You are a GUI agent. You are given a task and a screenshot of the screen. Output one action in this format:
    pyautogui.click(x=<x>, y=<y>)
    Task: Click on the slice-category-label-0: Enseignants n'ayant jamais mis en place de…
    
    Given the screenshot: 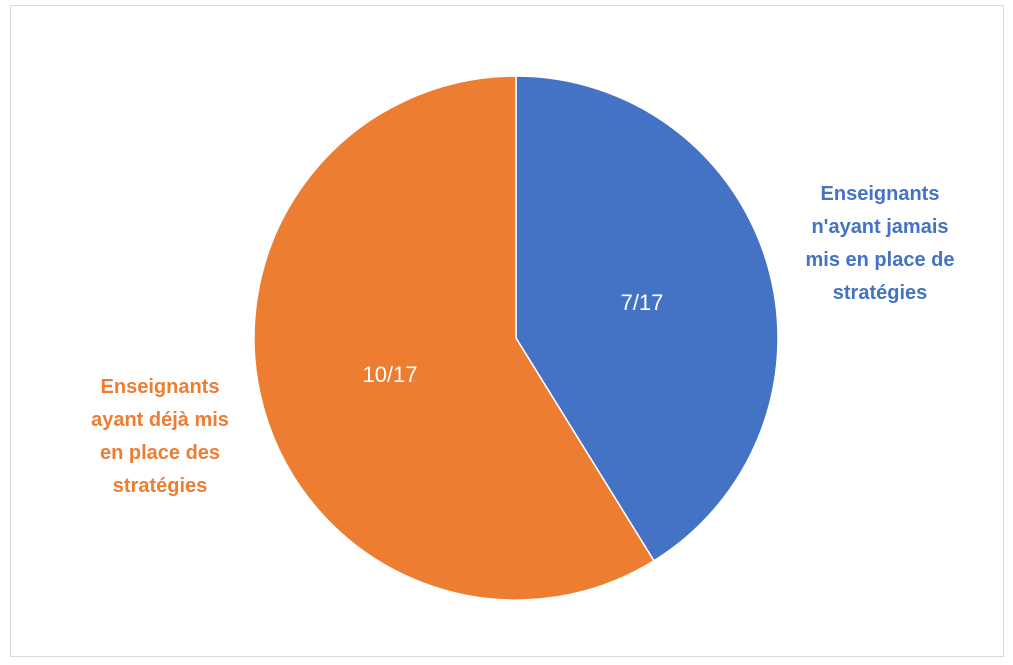 What is the action you would take?
    pyautogui.click(x=880, y=243)
    